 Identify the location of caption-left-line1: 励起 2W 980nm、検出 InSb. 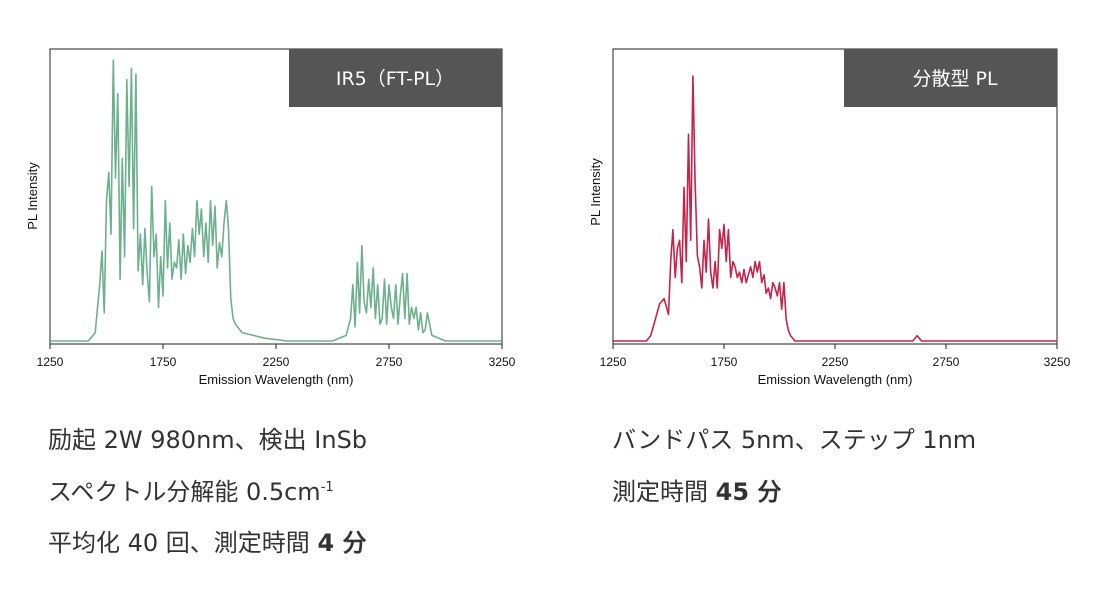
(208, 440).